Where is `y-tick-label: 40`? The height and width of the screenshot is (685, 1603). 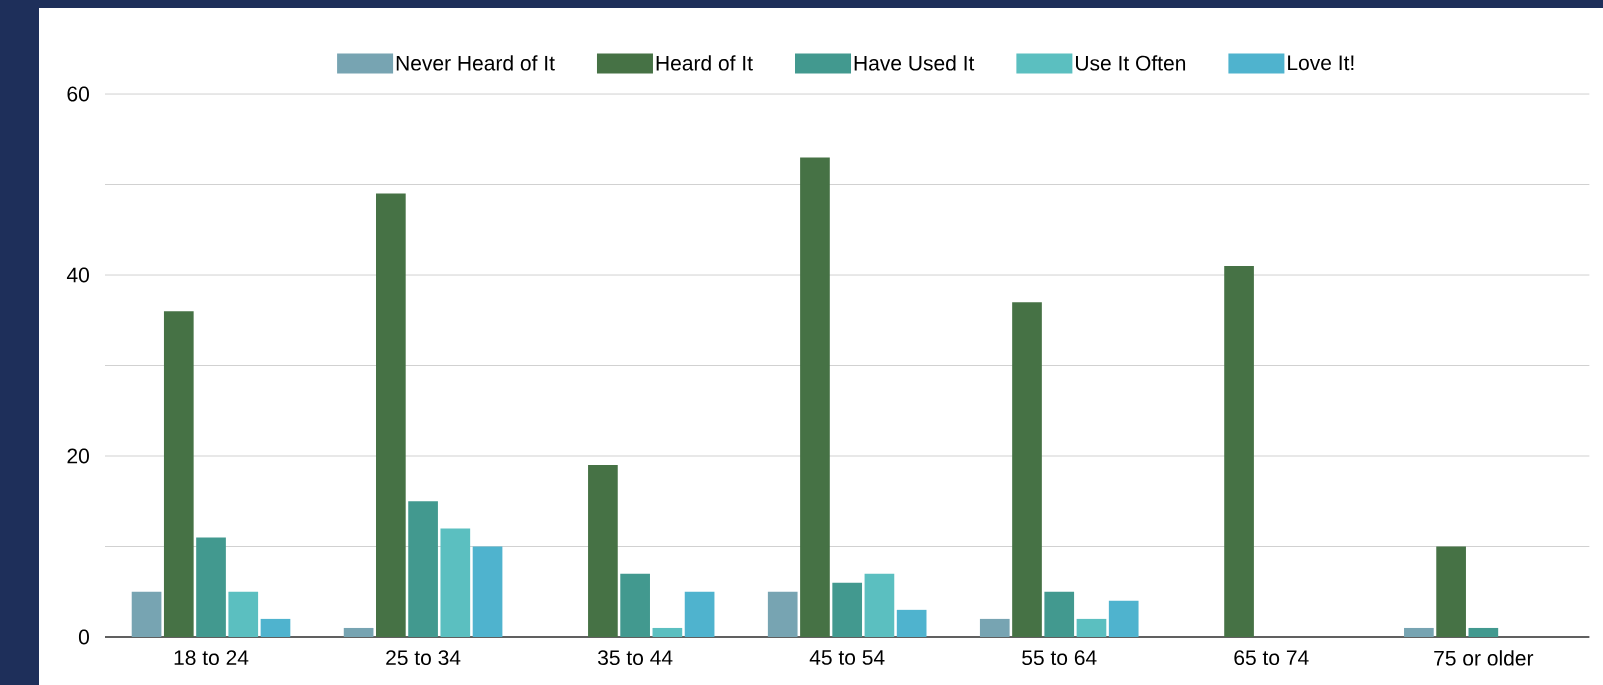 y-tick-label: 40 is located at coordinates (77, 275).